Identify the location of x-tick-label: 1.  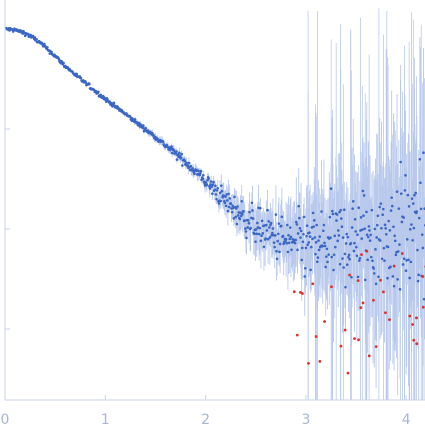
(105, 420).